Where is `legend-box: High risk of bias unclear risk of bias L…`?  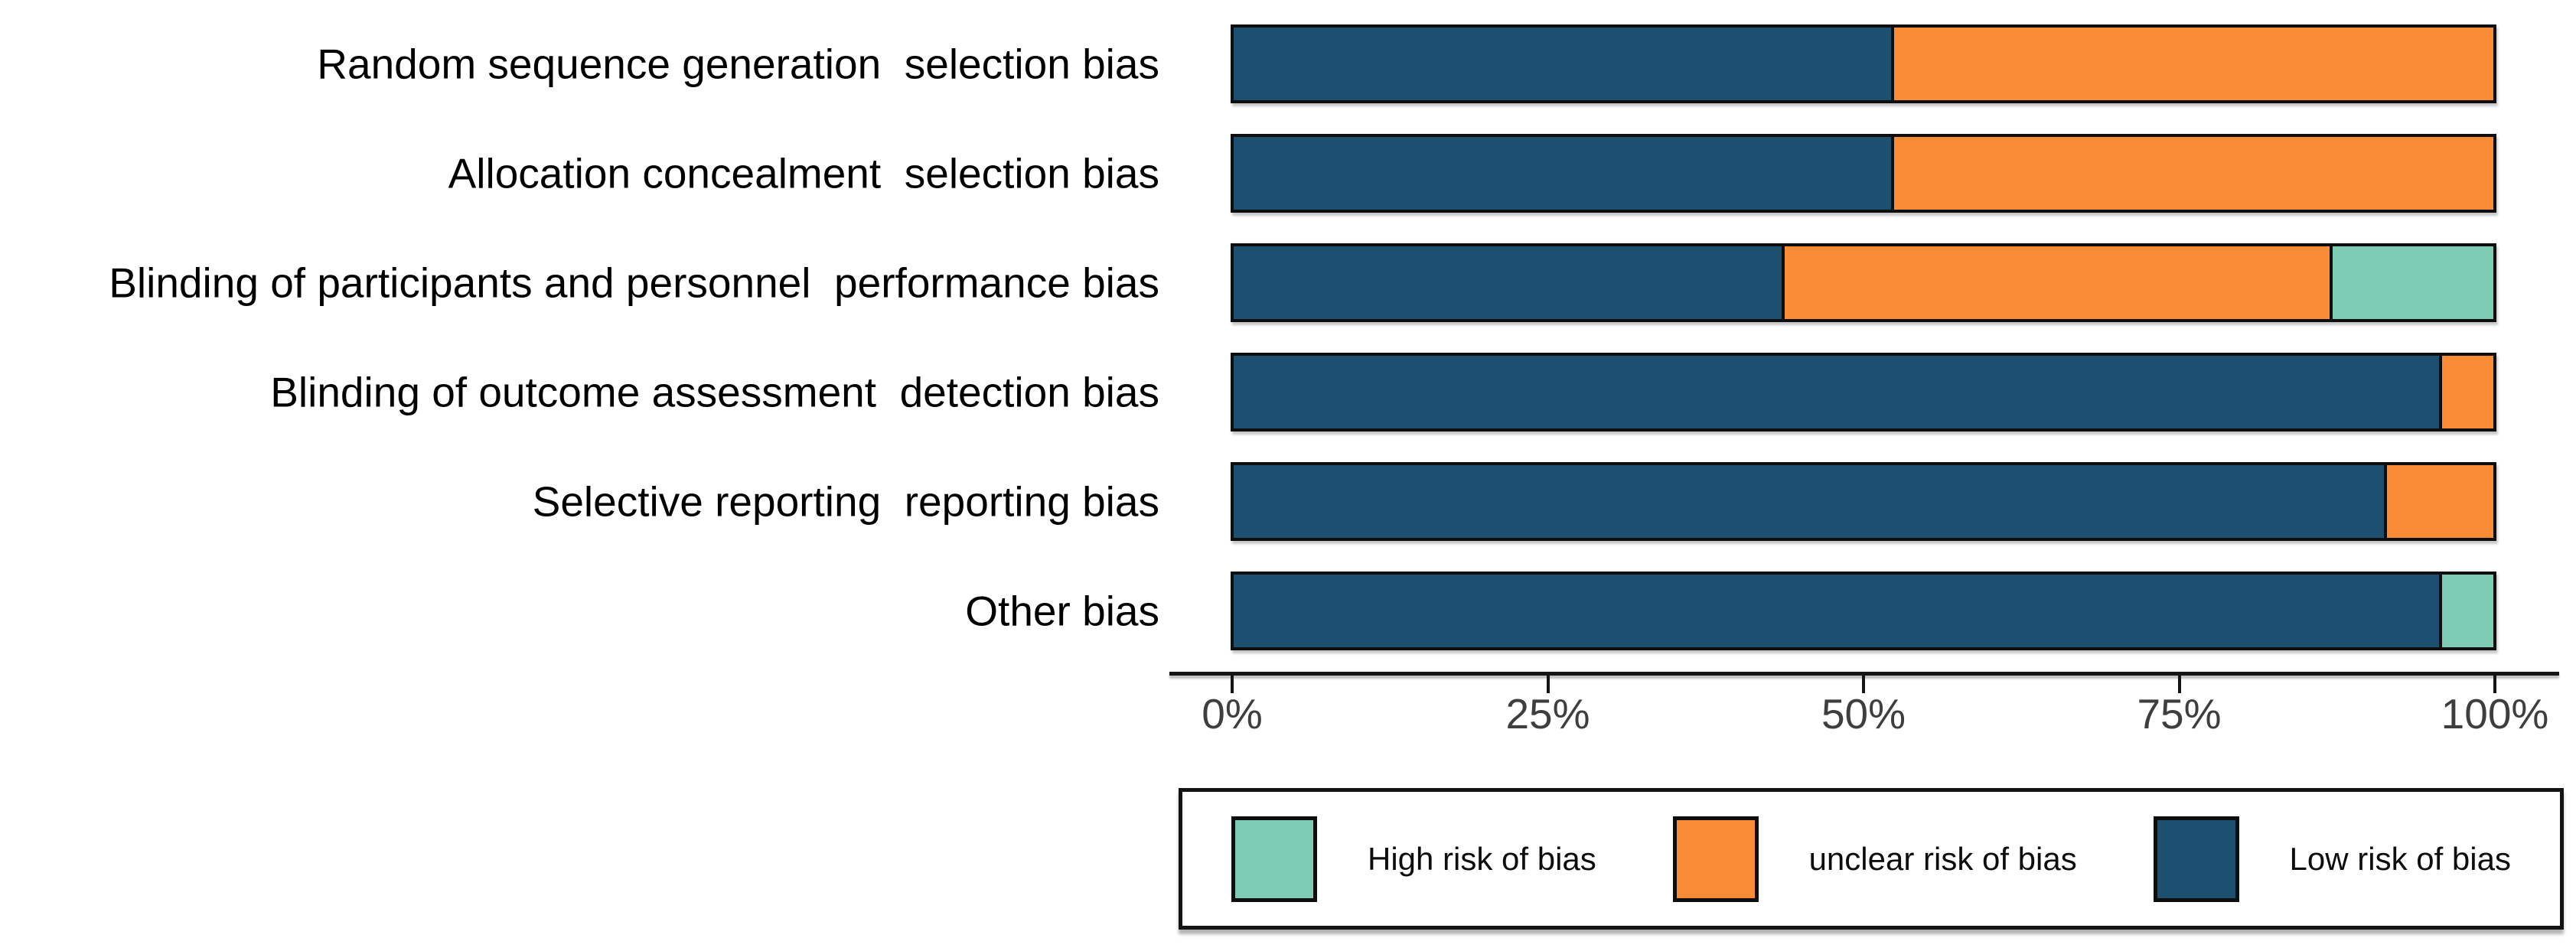 legend-box: High risk of bias unclear risk of bias L… is located at coordinates (1871, 859).